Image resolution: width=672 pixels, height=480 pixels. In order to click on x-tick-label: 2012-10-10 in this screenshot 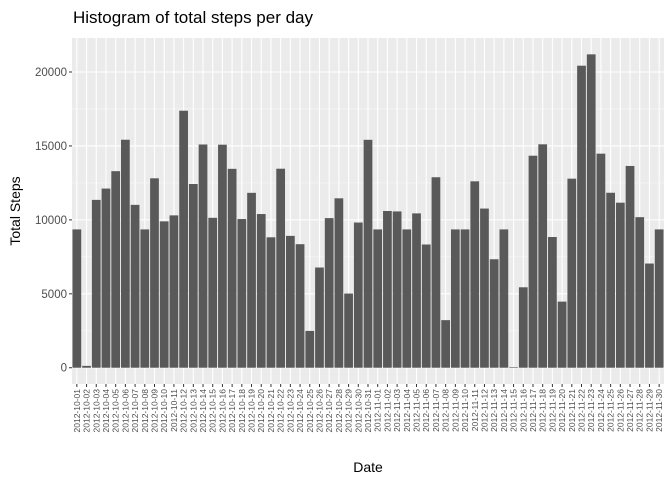, I will do `click(164, 411)`.